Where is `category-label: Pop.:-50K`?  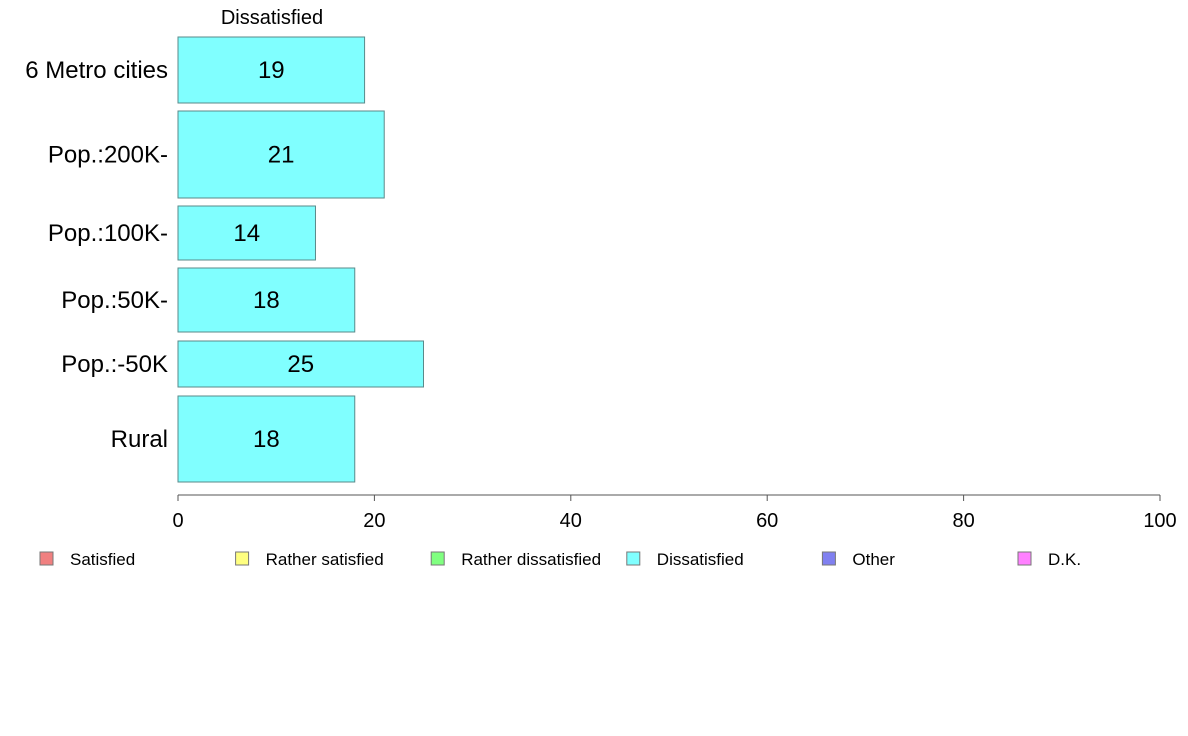 category-label: Pop.:-50K is located at coordinates (114, 364).